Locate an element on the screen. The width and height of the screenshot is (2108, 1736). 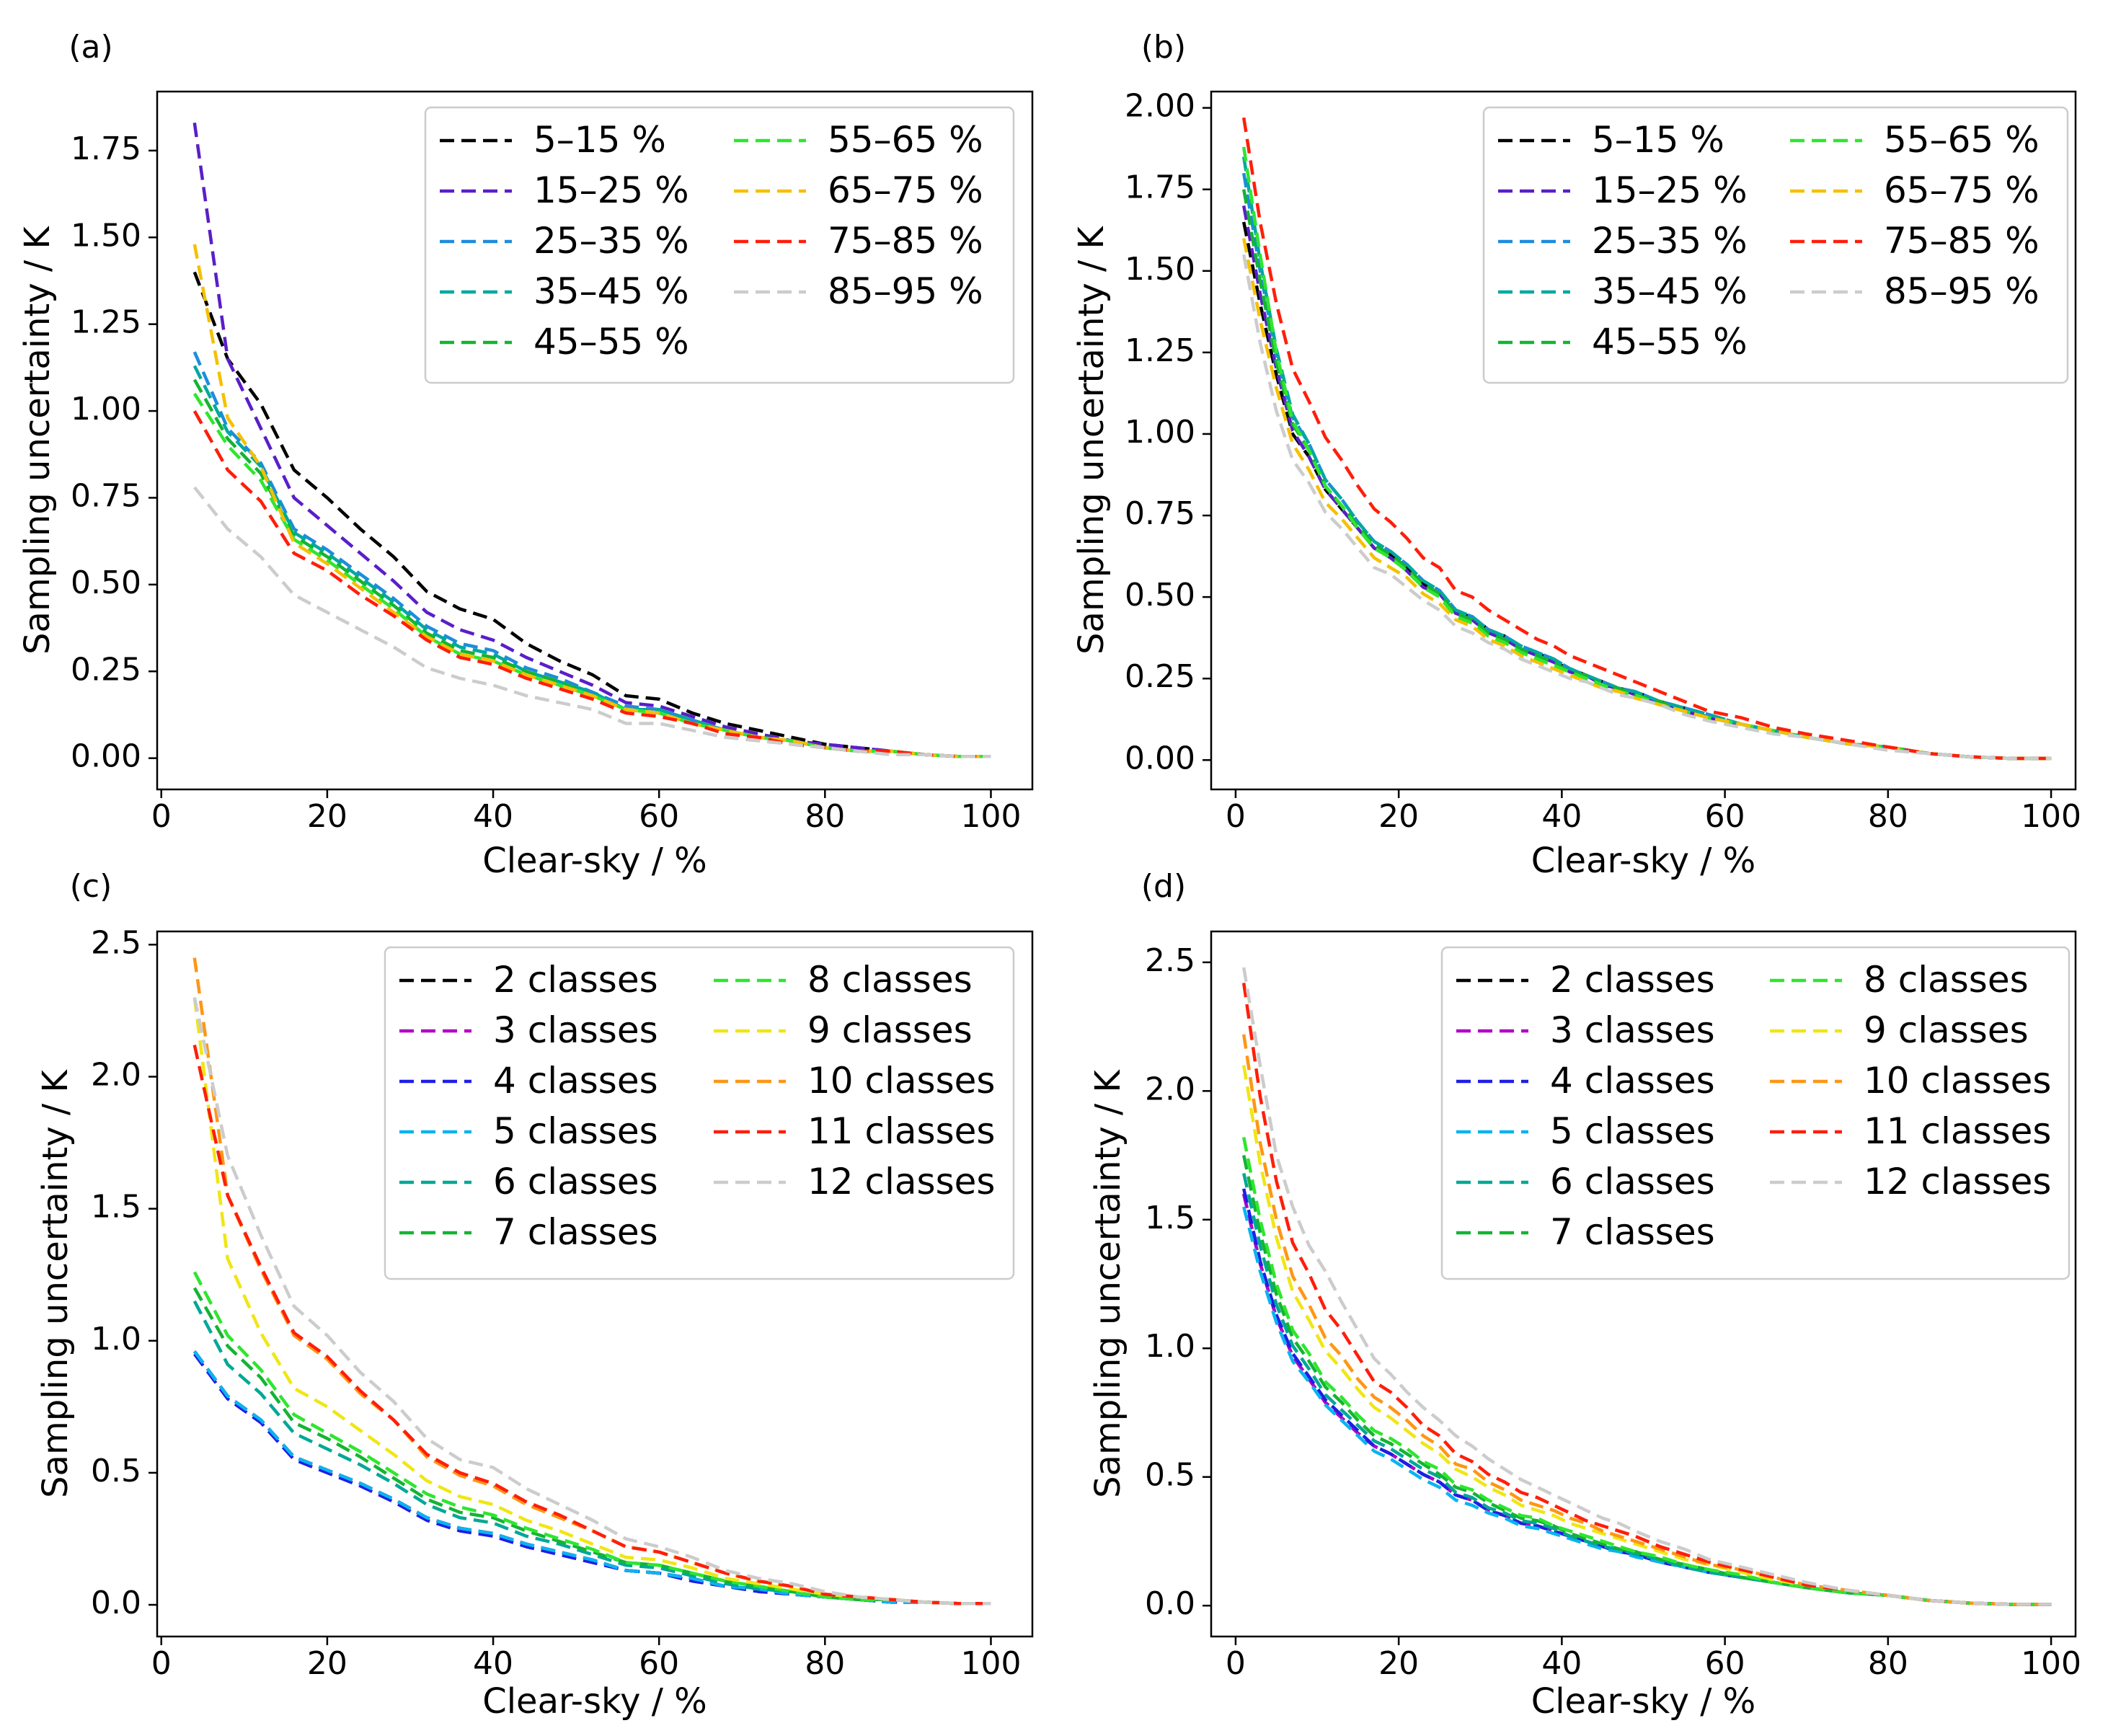
y-tick-label: 2.5 is located at coordinates (1170, 961).